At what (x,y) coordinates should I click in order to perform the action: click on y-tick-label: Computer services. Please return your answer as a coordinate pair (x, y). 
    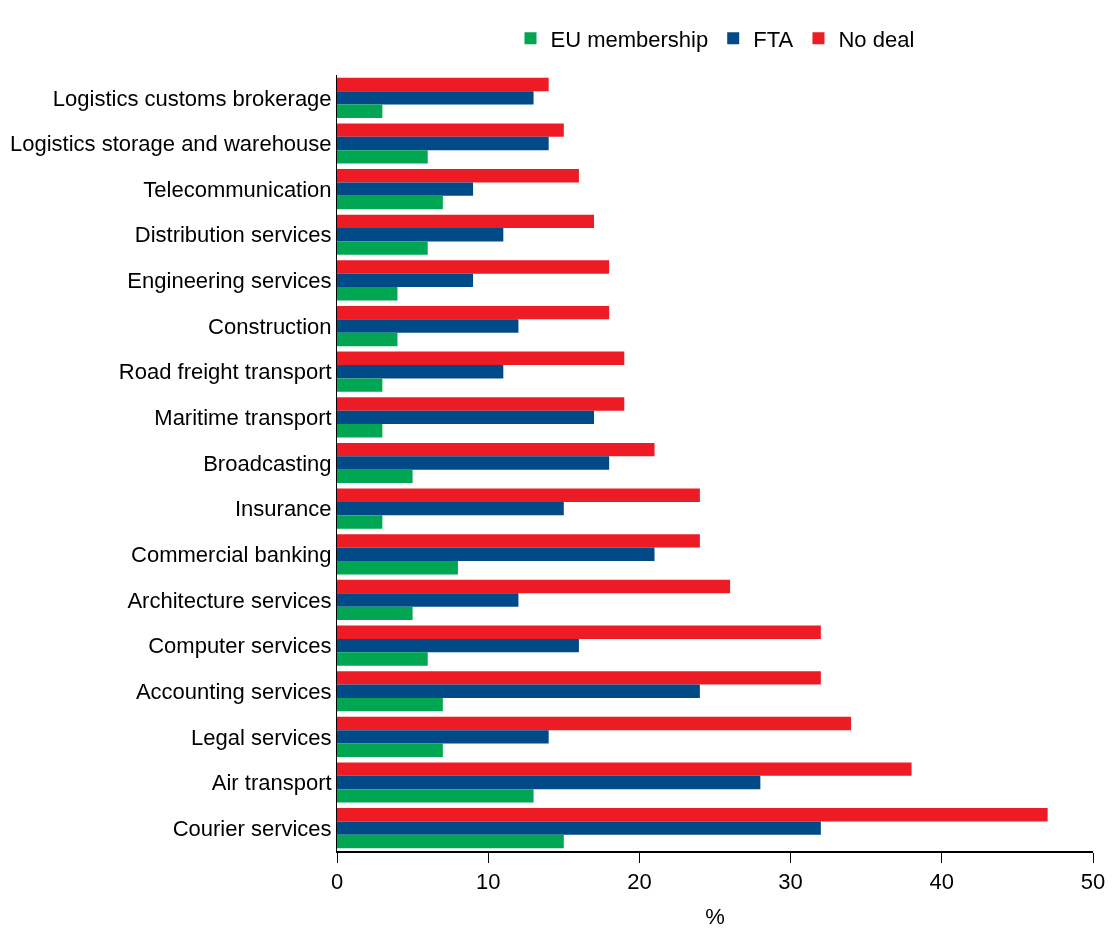
    Looking at the image, I should click on (240, 646).